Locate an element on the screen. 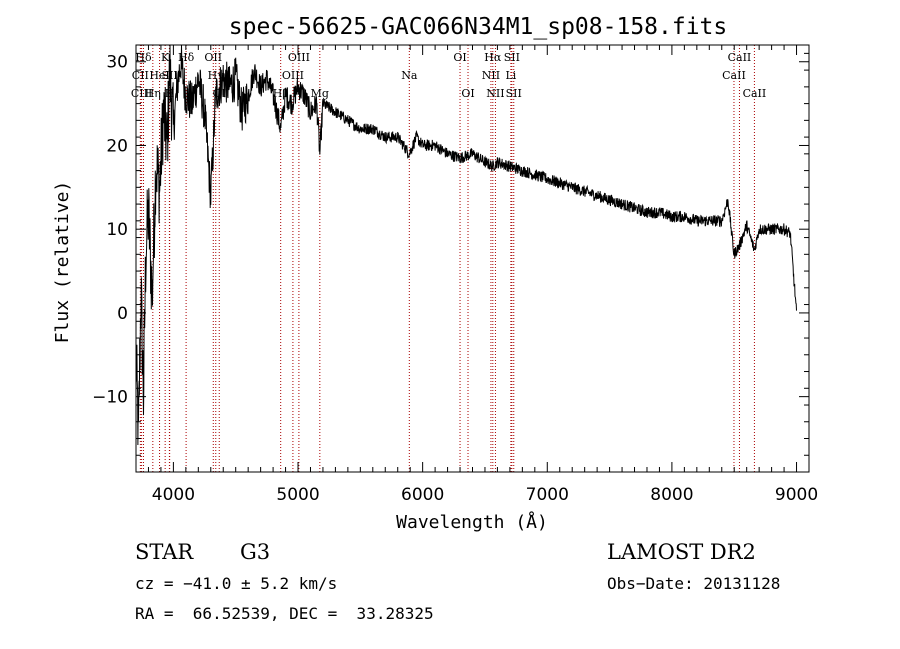 The width and height of the screenshot is (900, 649). line-marker-label: HeI is located at coordinates (159, 75).